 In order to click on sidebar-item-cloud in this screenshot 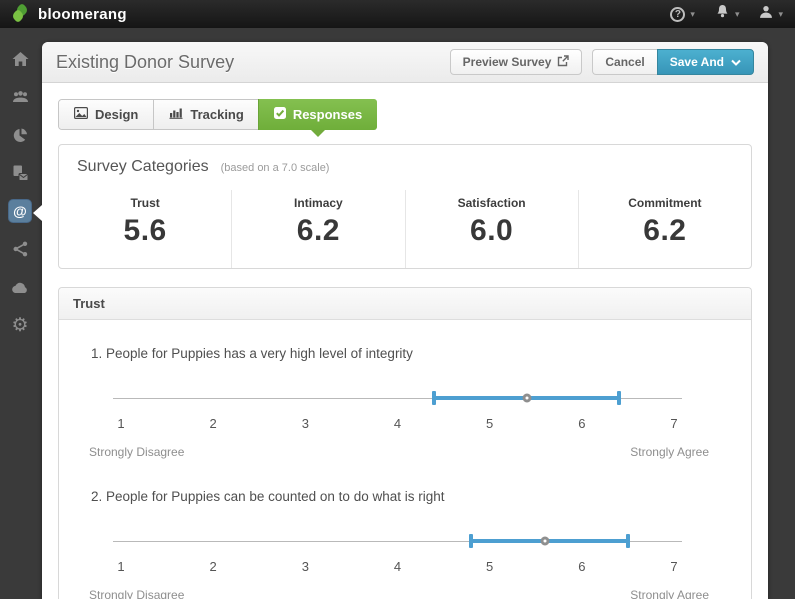, I will do `click(20, 287)`.